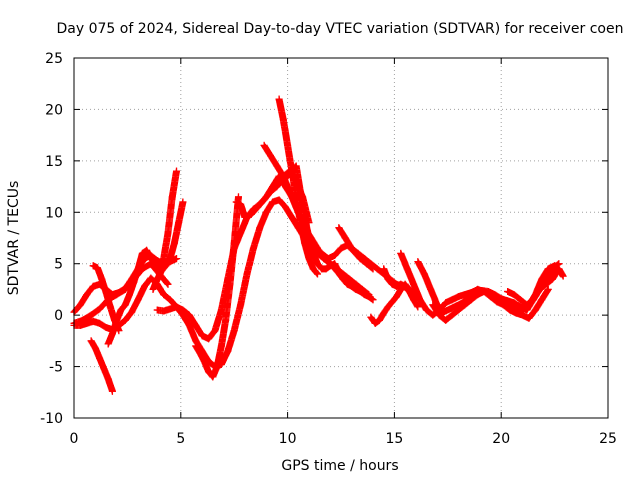  I want to click on x-tick-label: 0, so click(74, 439).